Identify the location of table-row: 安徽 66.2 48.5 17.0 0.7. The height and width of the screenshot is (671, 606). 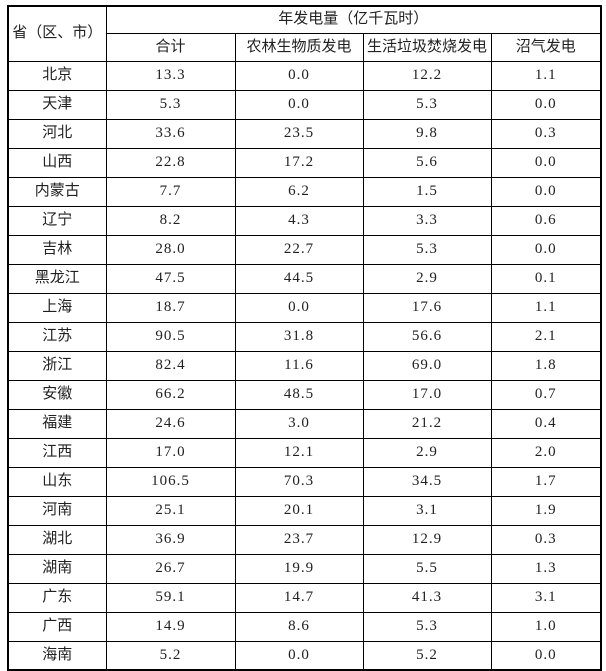
(304, 394).